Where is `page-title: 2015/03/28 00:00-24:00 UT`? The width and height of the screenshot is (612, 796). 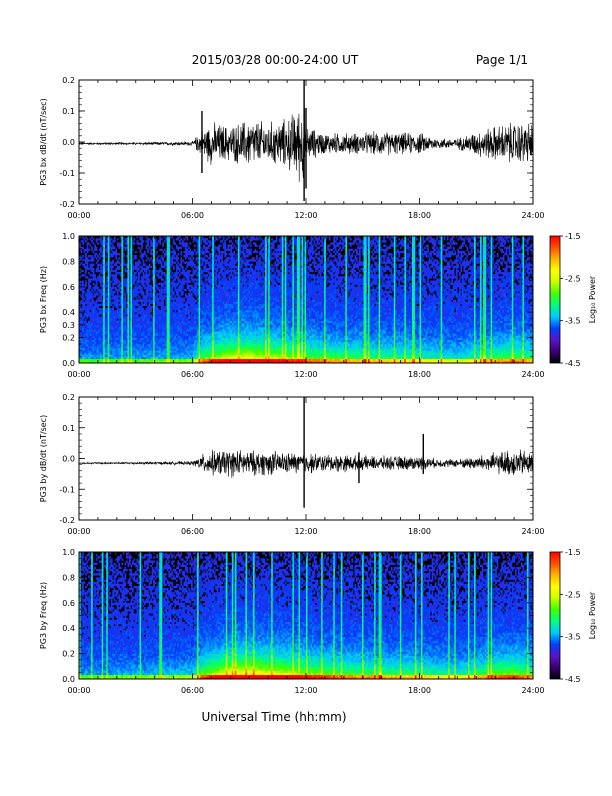 page-title: 2015/03/28 00:00-24:00 UT is located at coordinates (275, 60).